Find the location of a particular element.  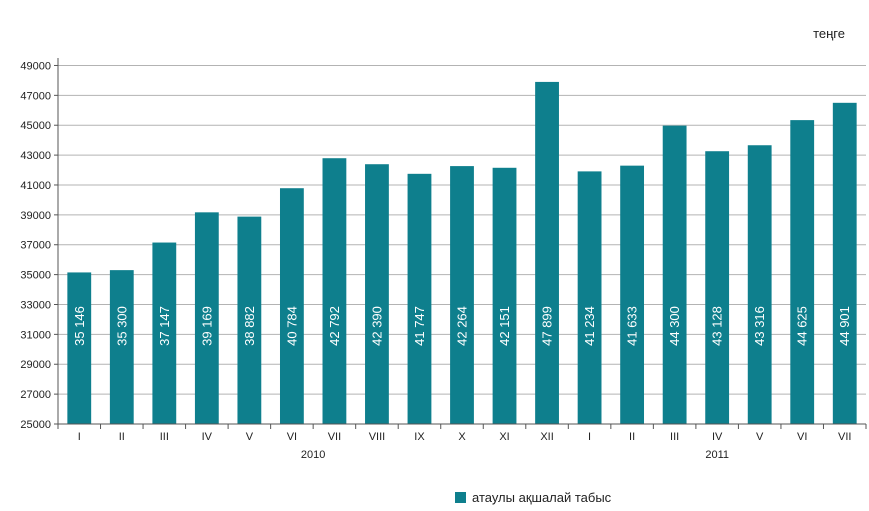

bar-value-label: 35 300 is located at coordinates (121, 326).